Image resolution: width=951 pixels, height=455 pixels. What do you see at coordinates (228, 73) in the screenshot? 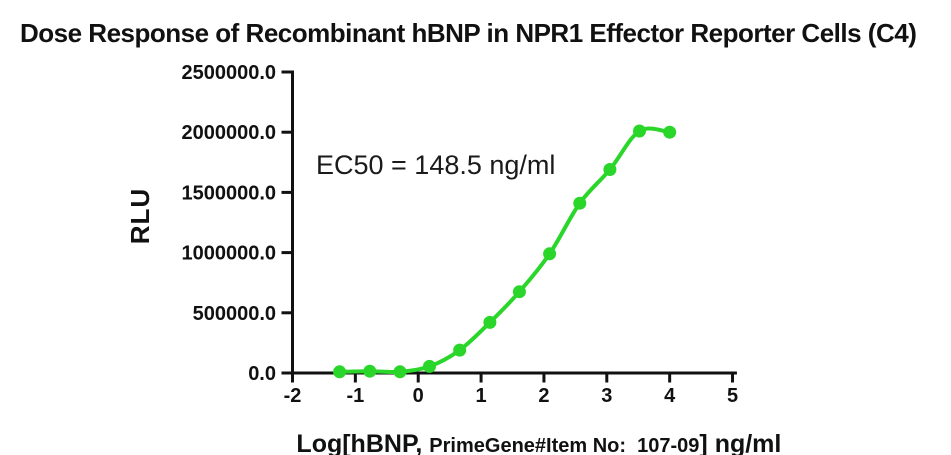
I see `y-tick-label: 2500000.0` at bounding box center [228, 73].